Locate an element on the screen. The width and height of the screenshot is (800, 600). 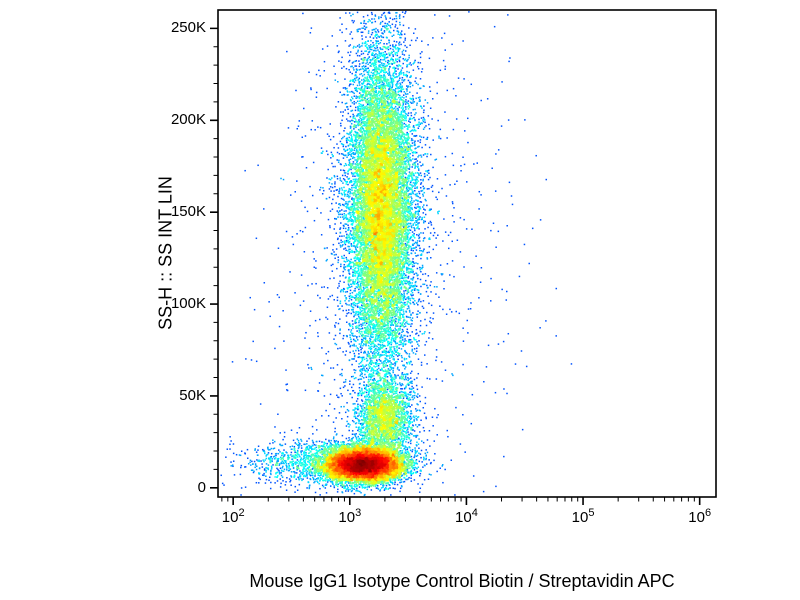
x-tick-label: 10³ is located at coordinates (350, 516).